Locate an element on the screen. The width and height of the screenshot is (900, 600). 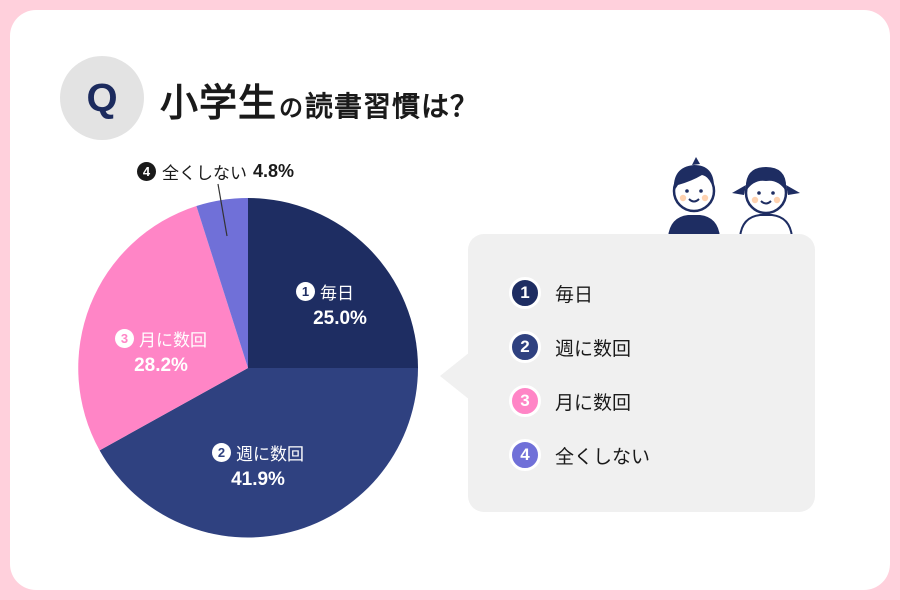
slice-daily is located at coordinates (333, 283).